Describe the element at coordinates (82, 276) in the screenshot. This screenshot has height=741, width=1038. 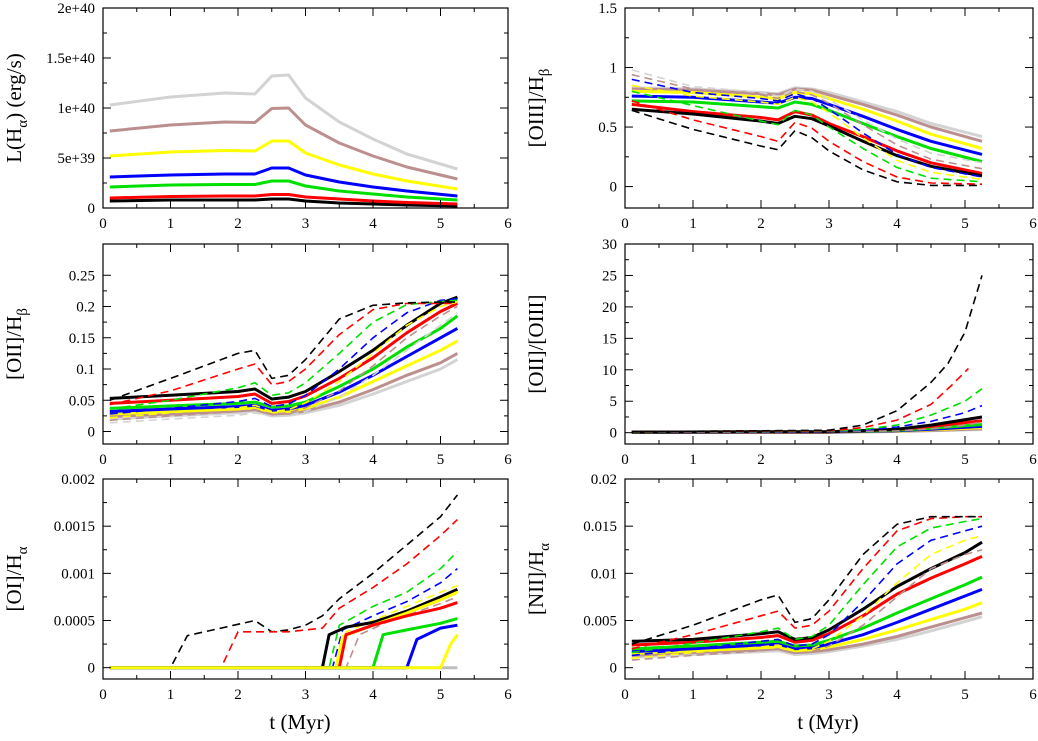
I see `y-tick-label: 0.25` at that location.